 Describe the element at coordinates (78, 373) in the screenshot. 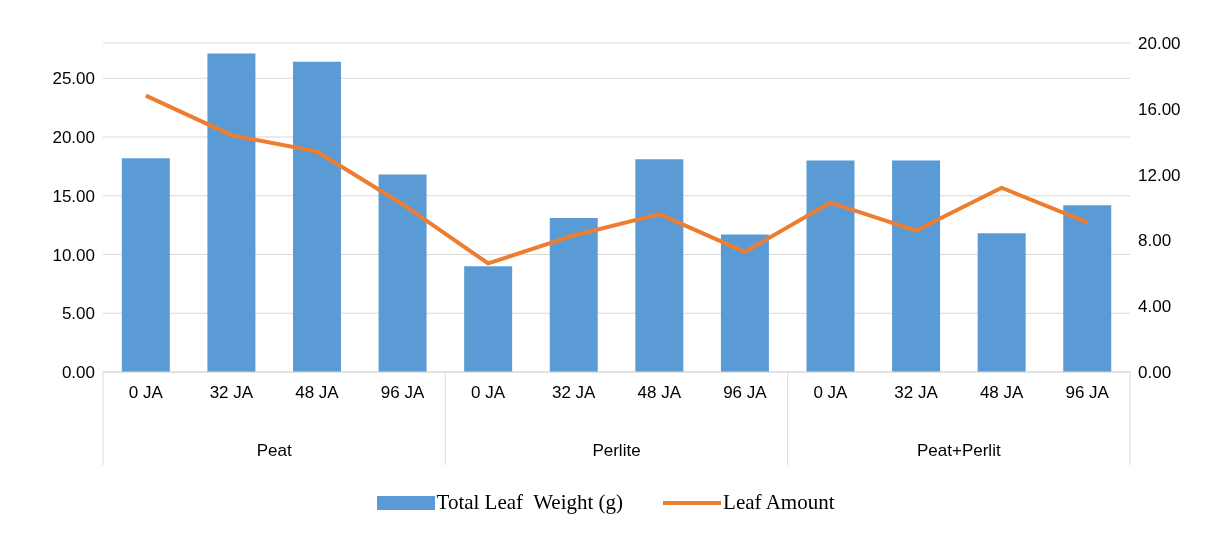

I see `y-tick-label: 0.00` at that location.